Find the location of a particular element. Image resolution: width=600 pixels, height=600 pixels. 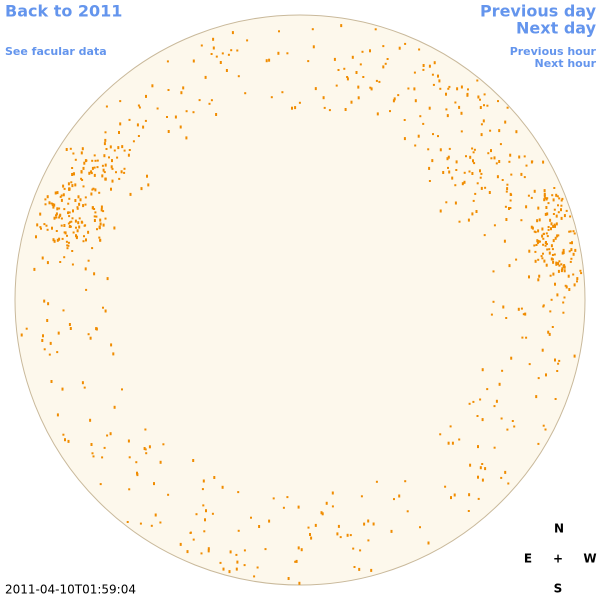

previous-day-link: Previous day is located at coordinates (538, 11).